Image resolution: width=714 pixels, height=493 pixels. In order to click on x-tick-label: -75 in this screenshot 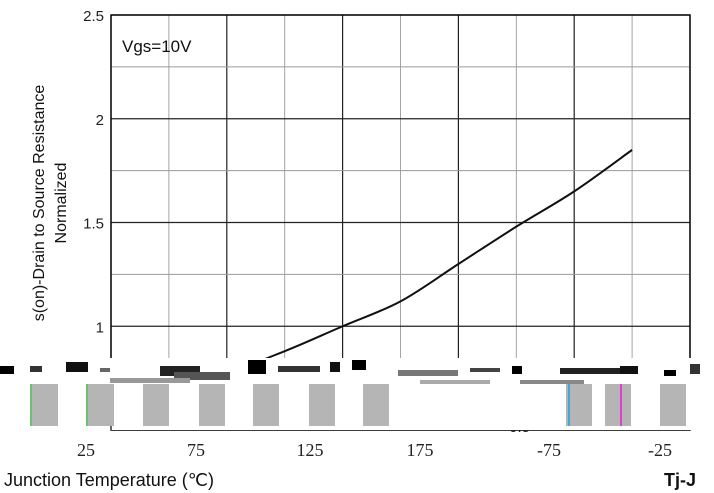, I will do `click(549, 450)`.